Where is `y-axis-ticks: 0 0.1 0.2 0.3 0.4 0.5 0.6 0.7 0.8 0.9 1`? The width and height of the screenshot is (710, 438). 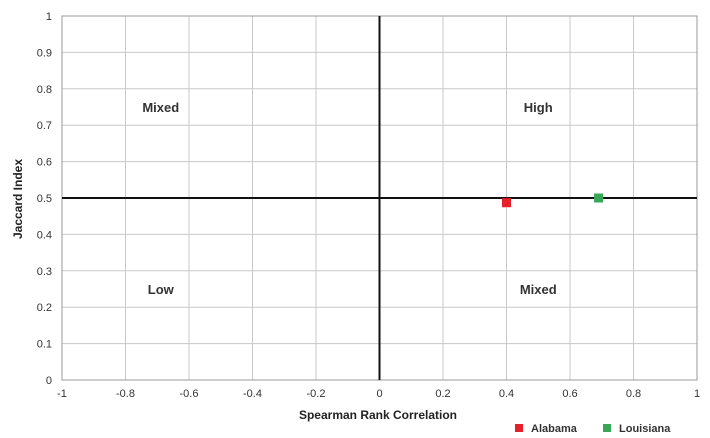
y-axis-ticks: 0 0.1 0.2 0.3 0.4 0.5 0.6 0.7 0.8 0.9 1 is located at coordinates (44, 199).